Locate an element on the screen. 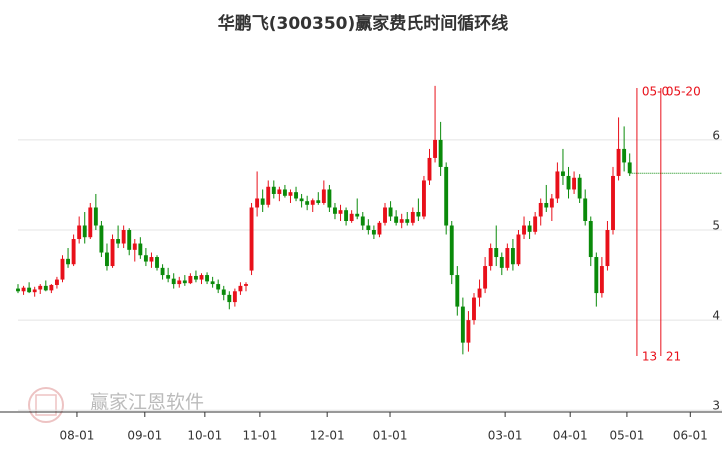 This screenshot has height=450, width=726. x-tick-label: 04-01 is located at coordinates (570, 436).